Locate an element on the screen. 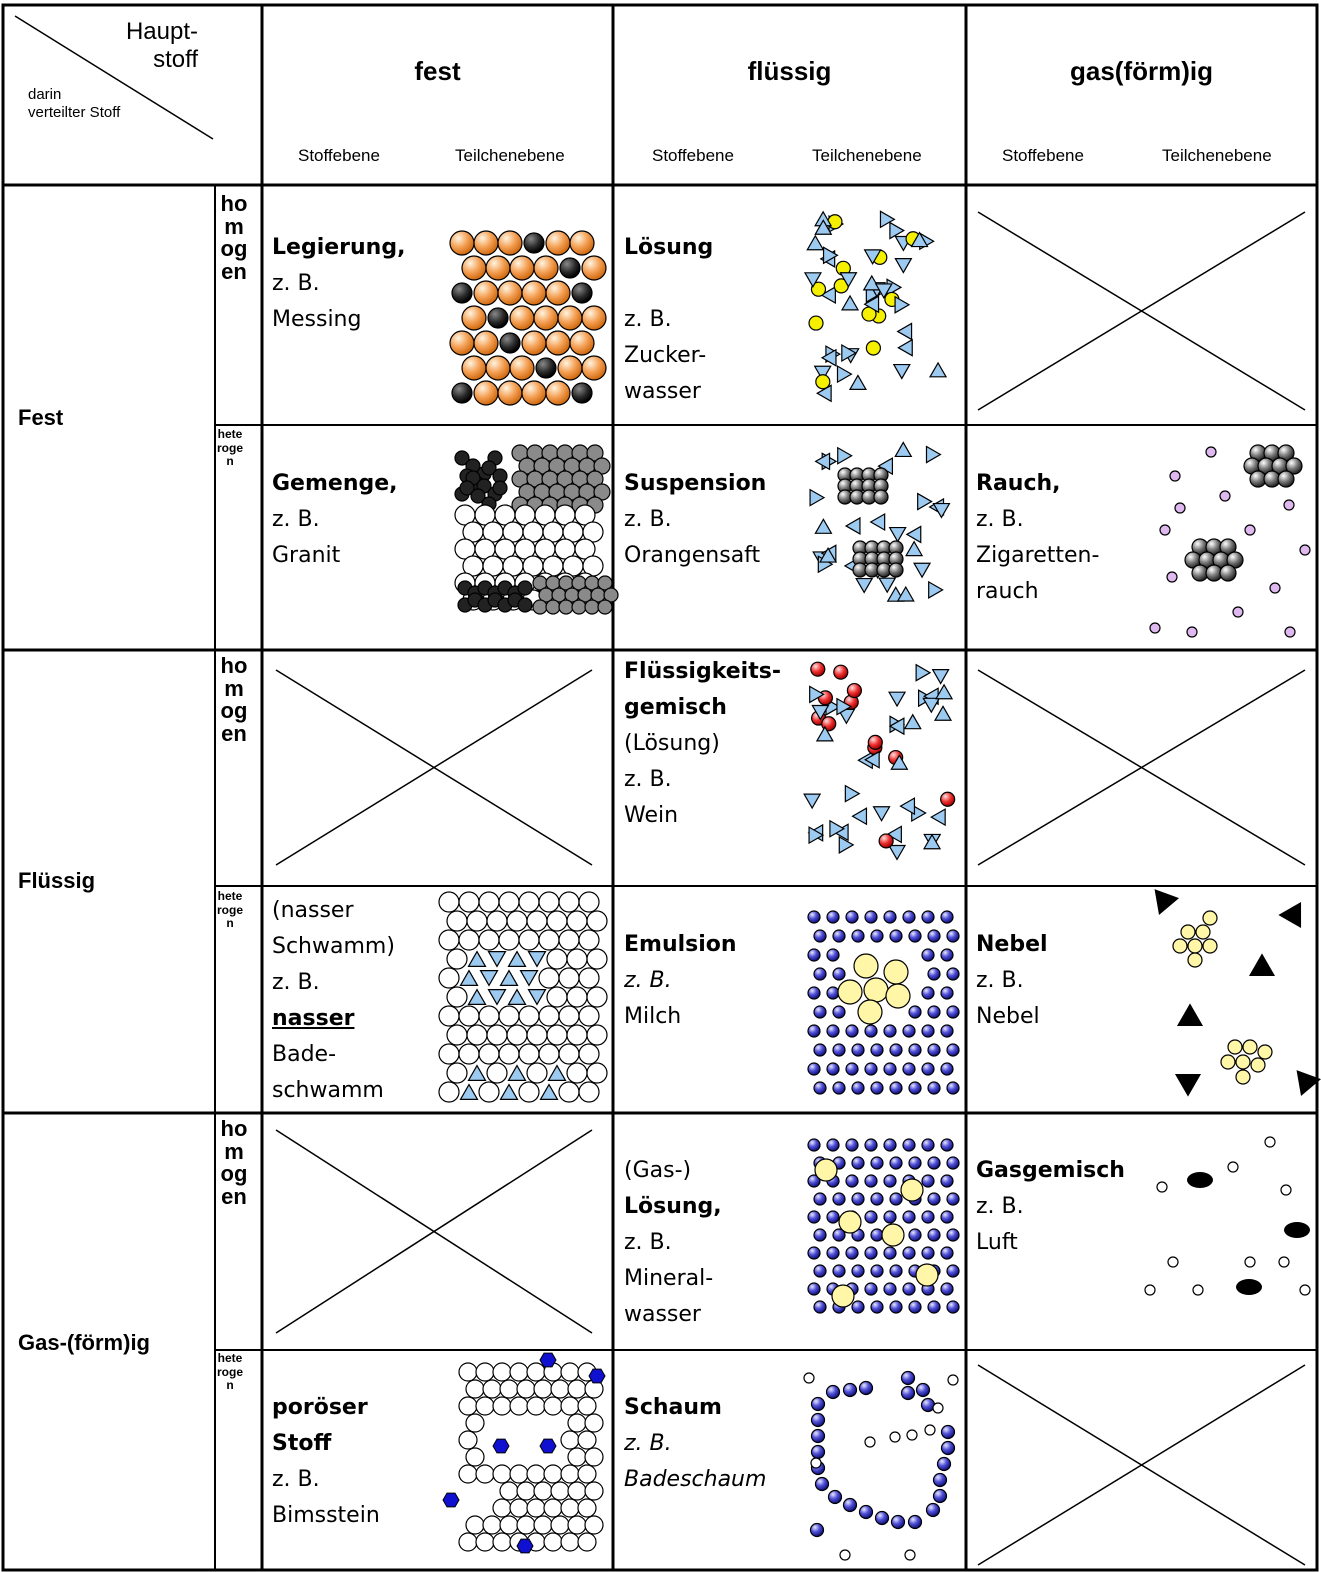  subheader-stoffebene: Stoffebene is located at coordinates (339, 155).